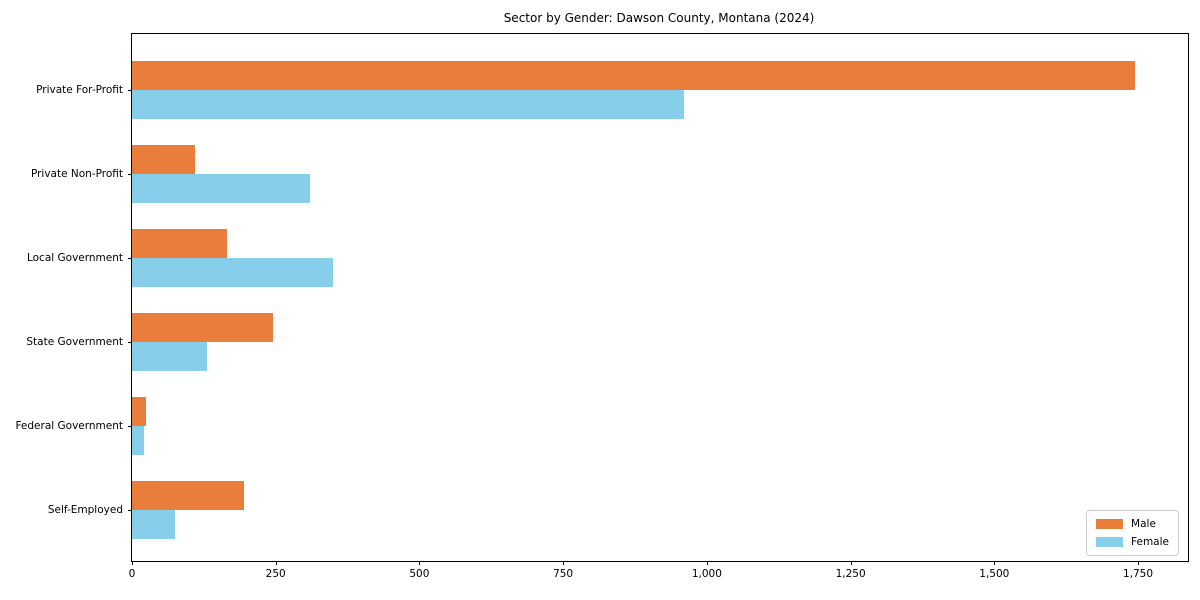  I want to click on x-axis-ticklabel: 1,000, so click(706, 574).